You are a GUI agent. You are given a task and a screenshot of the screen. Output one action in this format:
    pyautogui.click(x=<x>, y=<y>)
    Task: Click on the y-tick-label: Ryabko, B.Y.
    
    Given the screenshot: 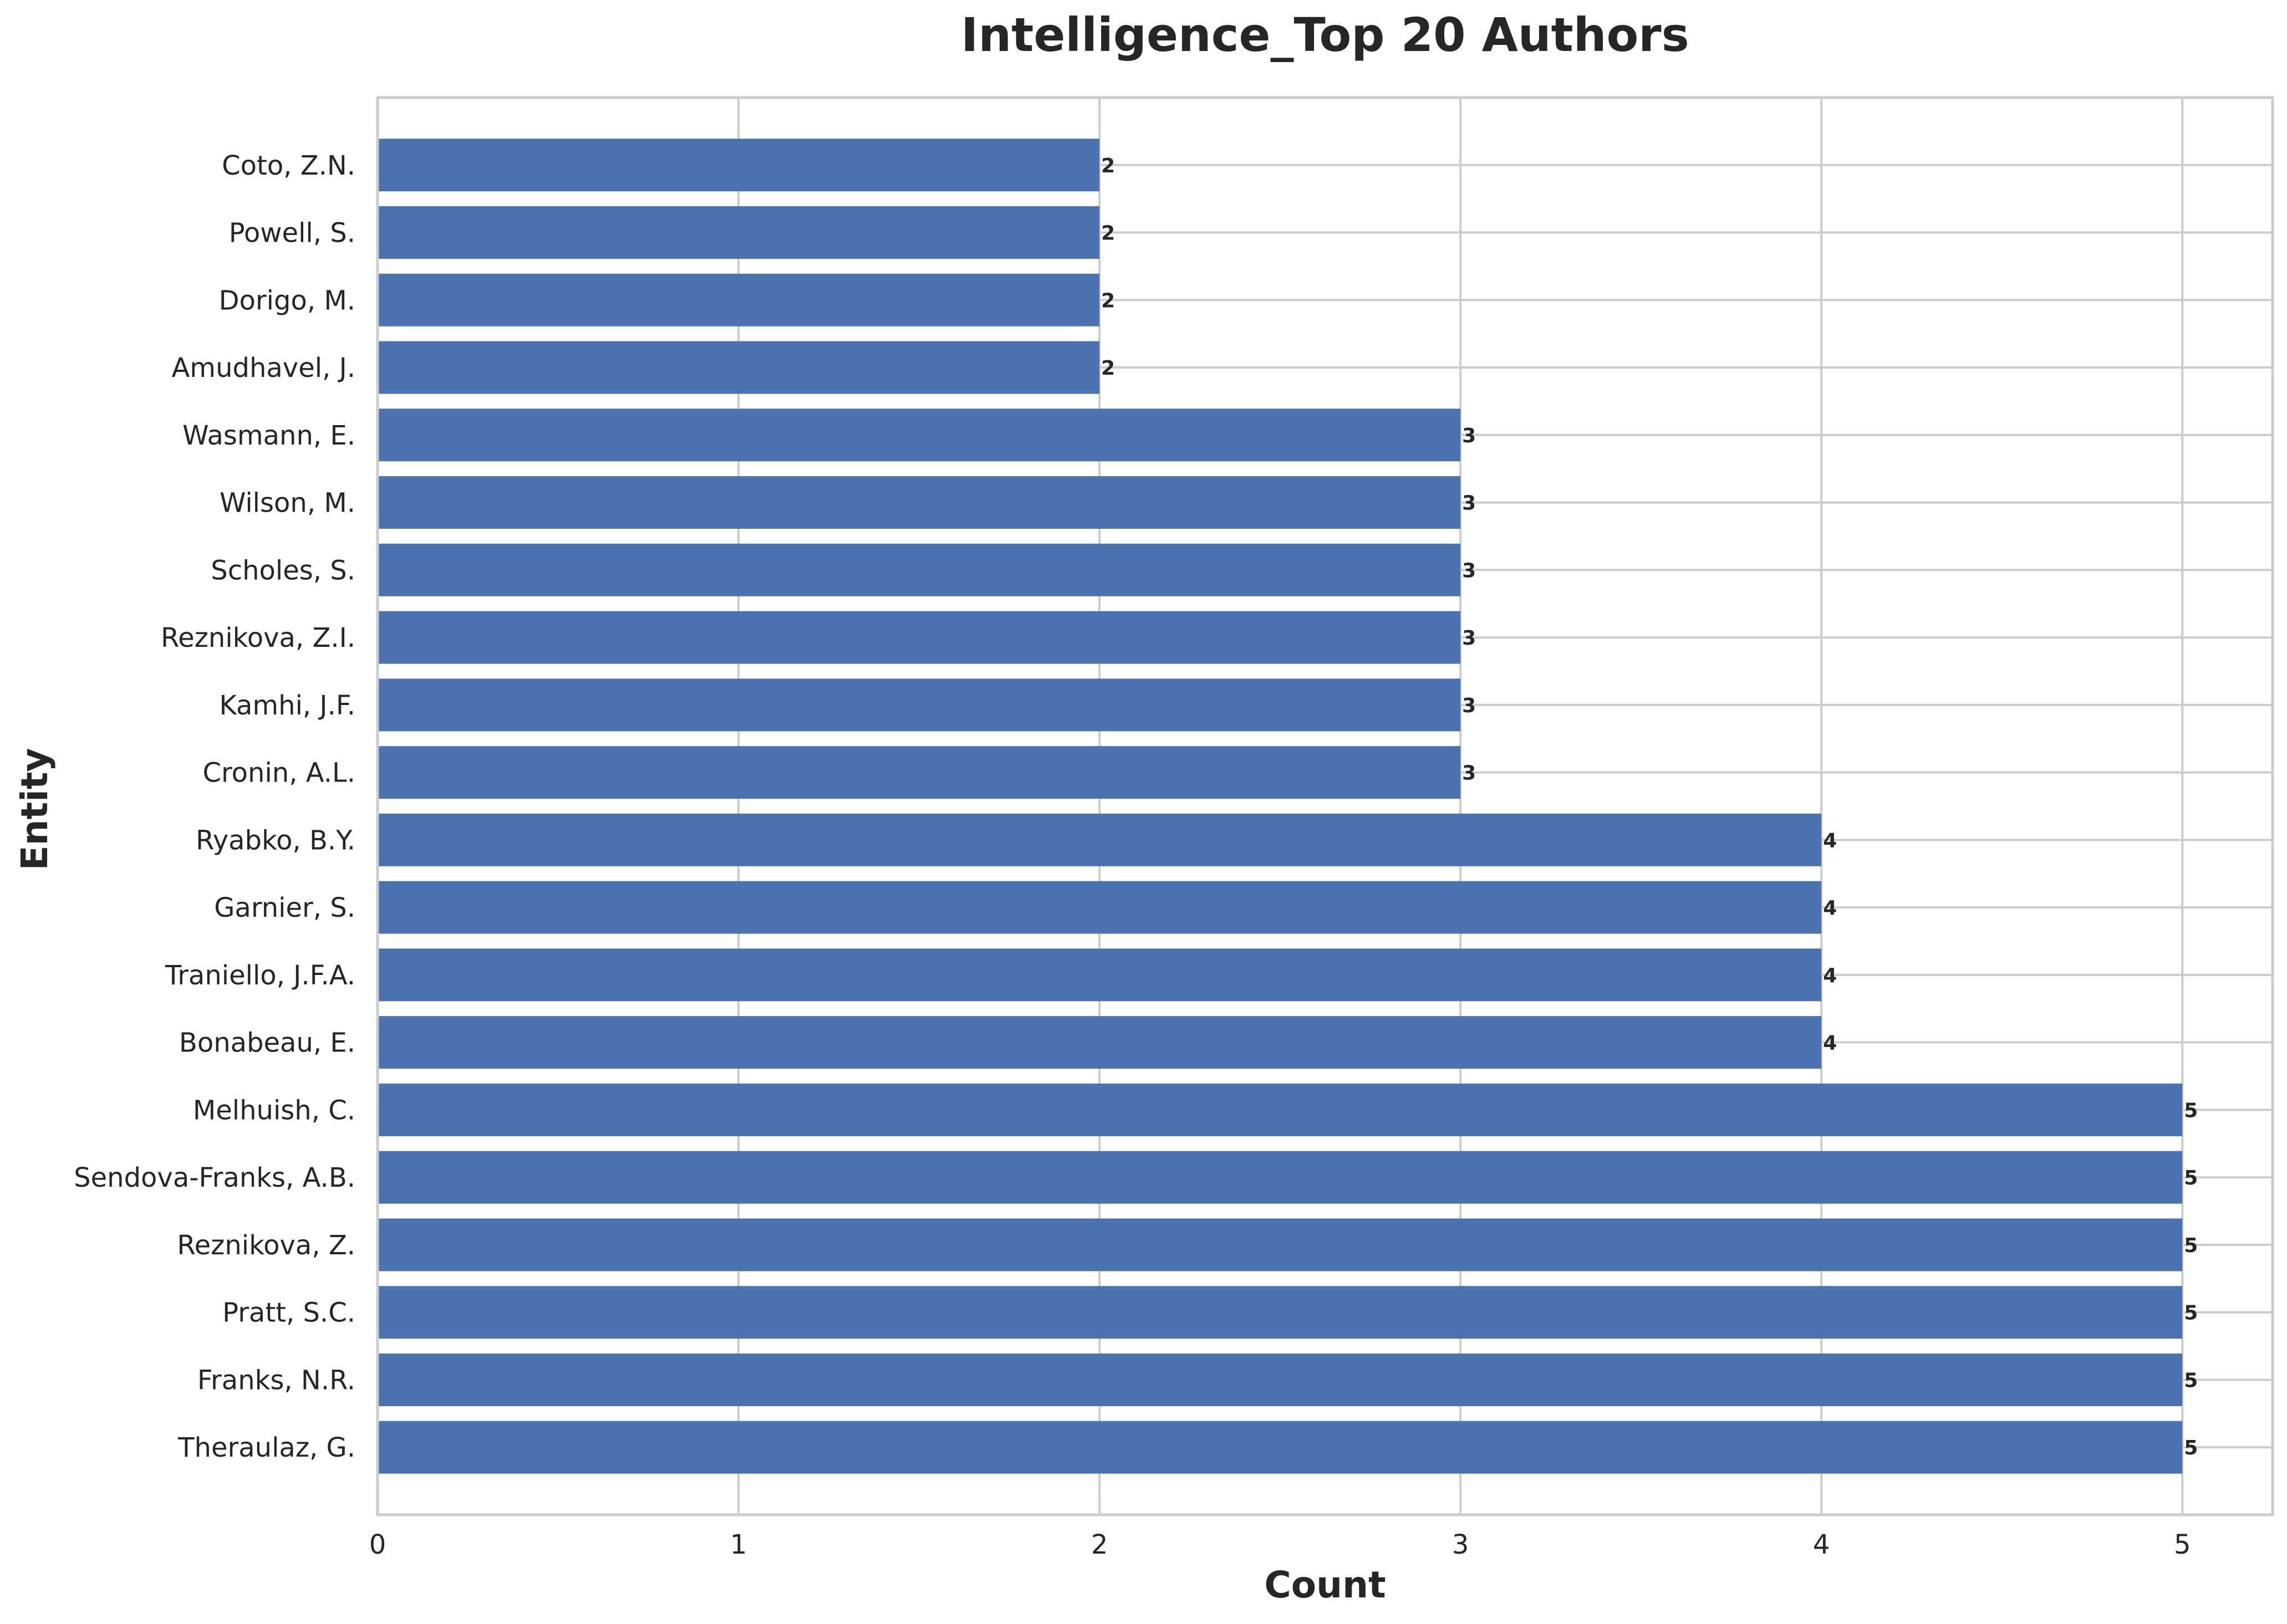 What is the action you would take?
    pyautogui.click(x=275, y=841)
    